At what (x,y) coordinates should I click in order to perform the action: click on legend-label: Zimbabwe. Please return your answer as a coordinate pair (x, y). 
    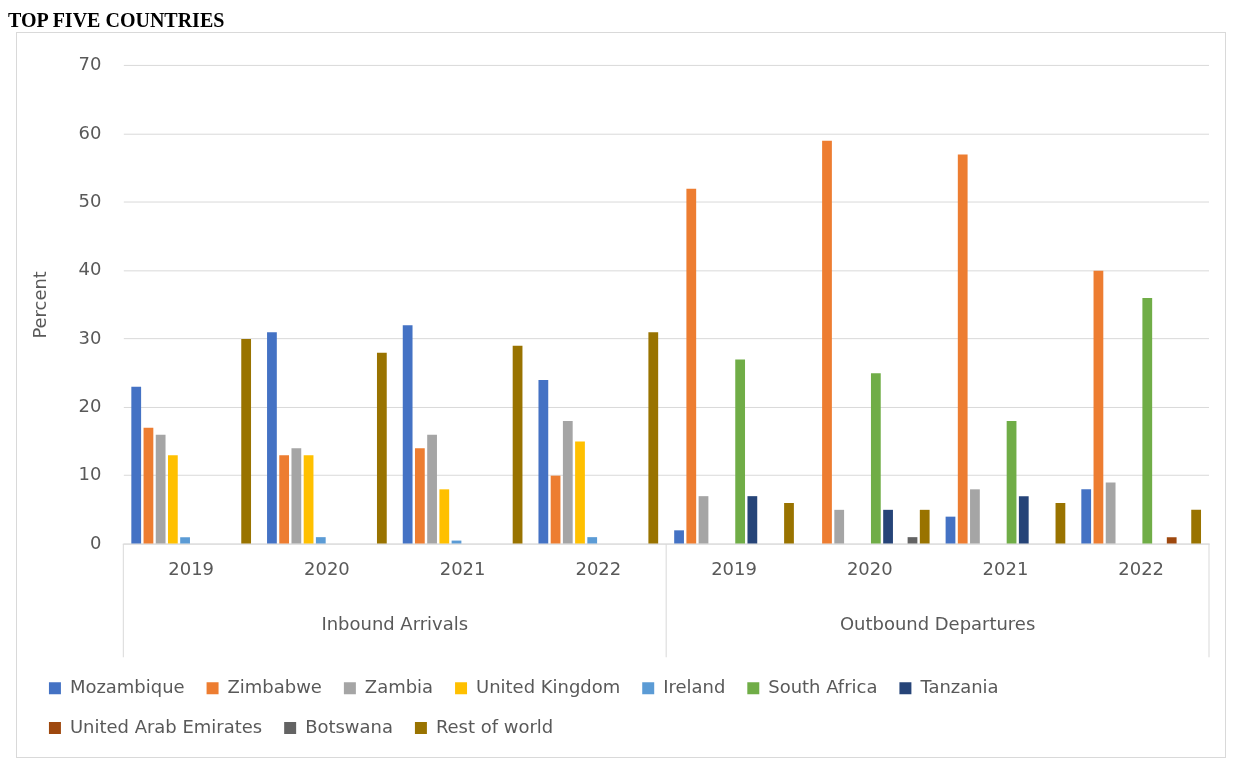
    Looking at the image, I should click on (274, 686).